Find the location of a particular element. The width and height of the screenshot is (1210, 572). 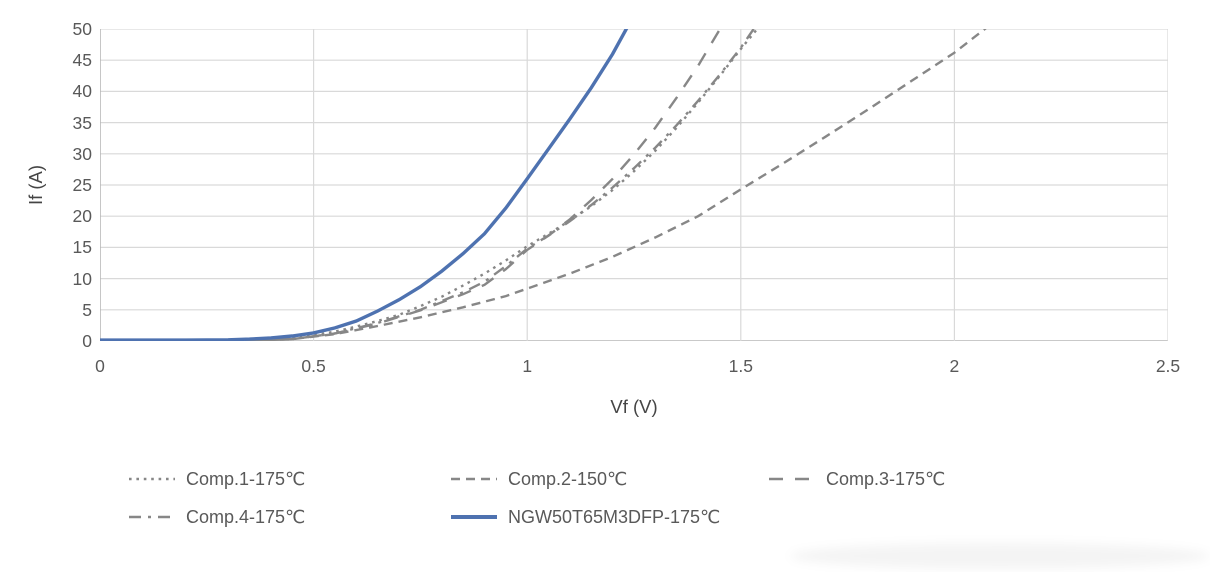

y-tick-label: 0 is located at coordinates (87, 341).